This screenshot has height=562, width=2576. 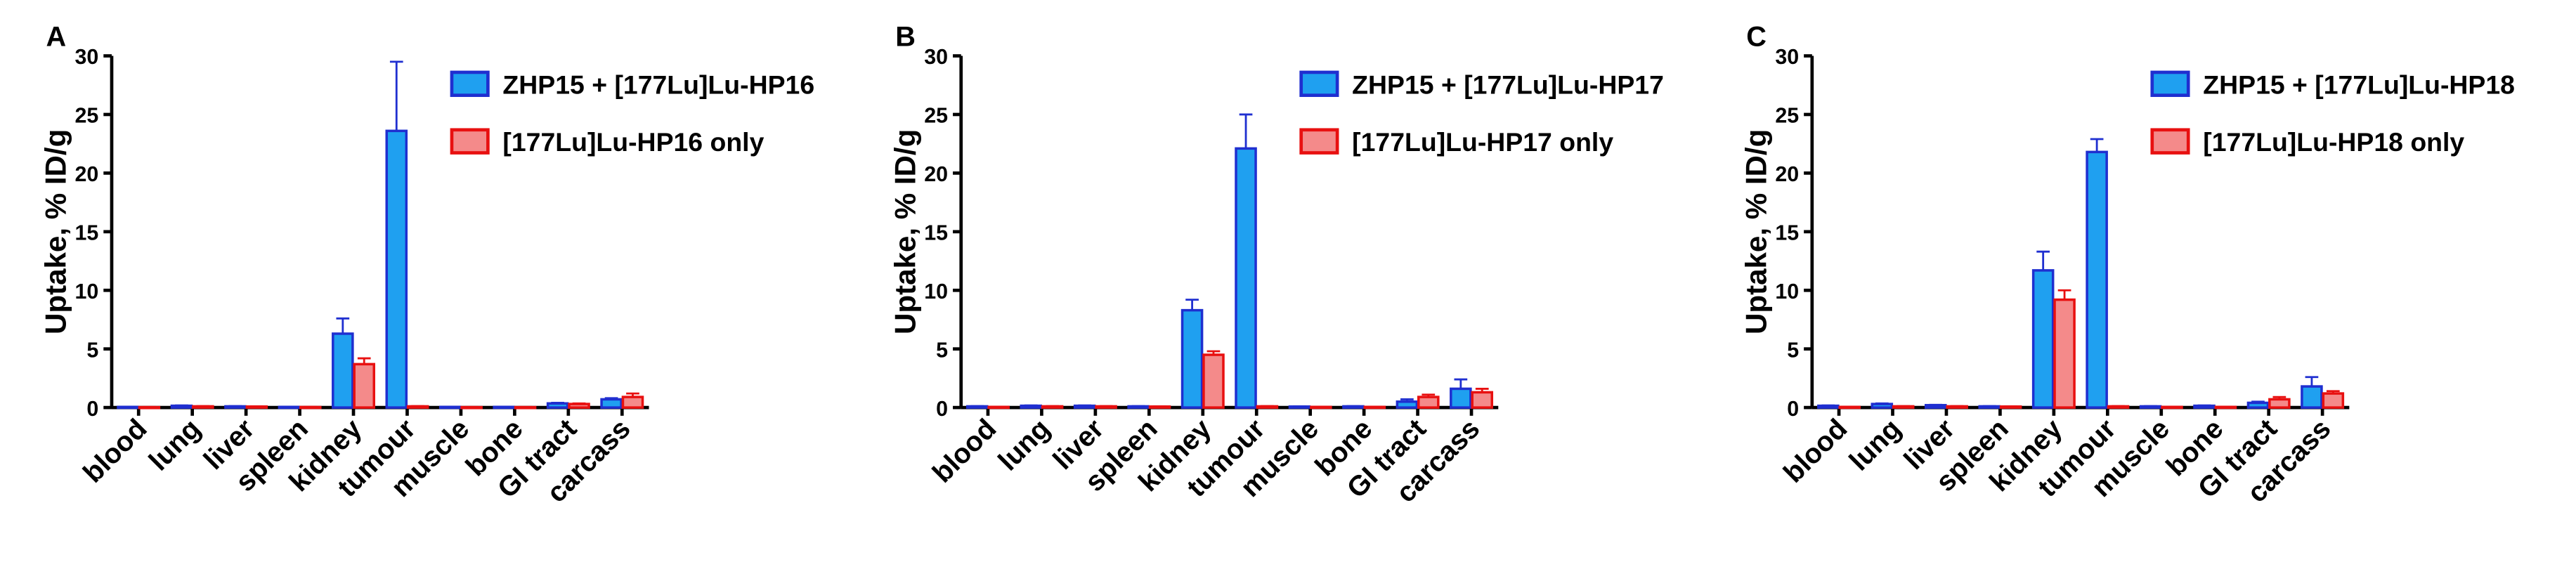 What do you see at coordinates (658, 84) in the screenshot?
I see `legend-label: ZHP15 + [177Lu]Lu-HP16` at bounding box center [658, 84].